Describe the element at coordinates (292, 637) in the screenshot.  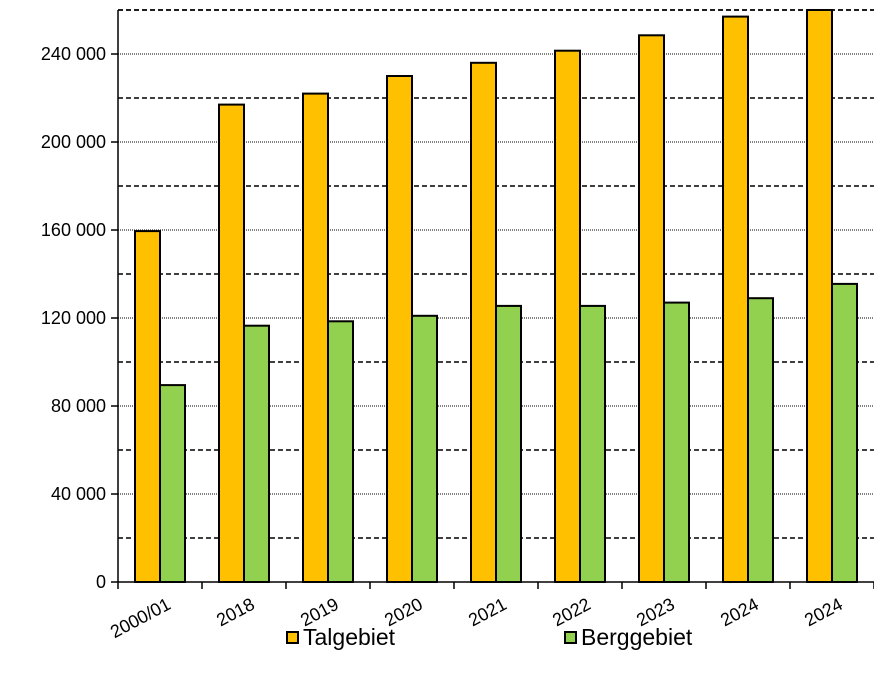
I see `legend-swatch-talgebiet` at that location.